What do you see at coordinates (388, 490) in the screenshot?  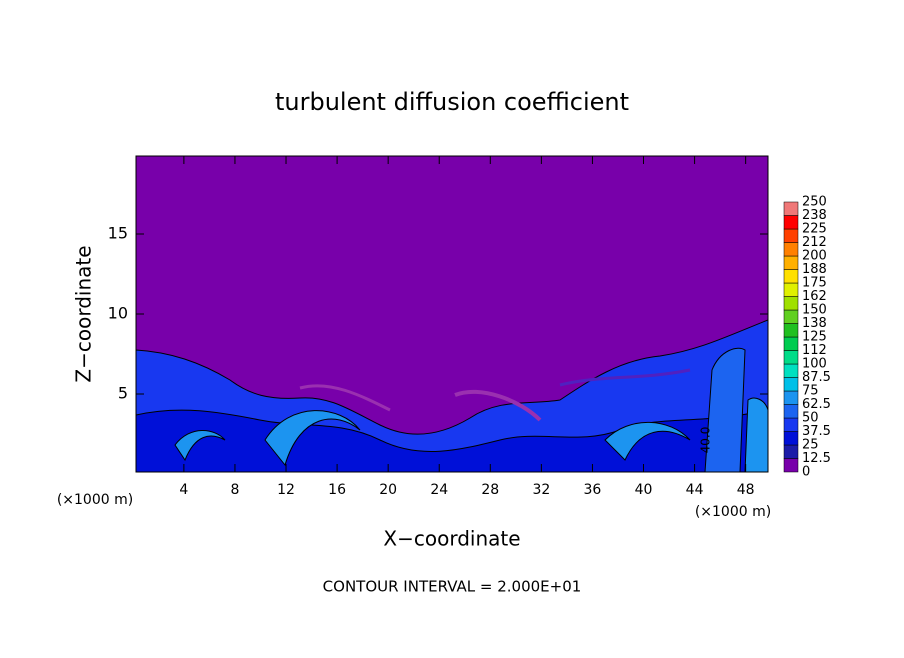 I see `x-tick-label: 20` at bounding box center [388, 490].